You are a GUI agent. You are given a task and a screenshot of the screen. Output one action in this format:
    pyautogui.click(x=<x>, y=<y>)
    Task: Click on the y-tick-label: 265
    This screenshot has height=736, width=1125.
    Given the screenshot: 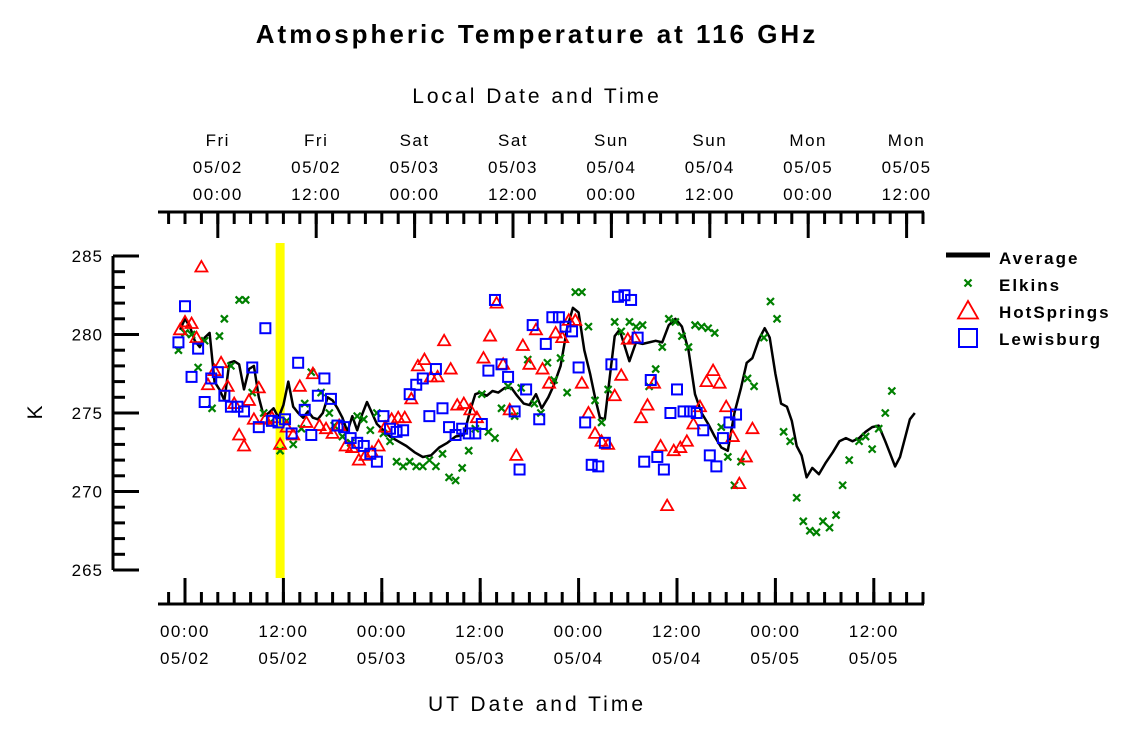 What is the action you would take?
    pyautogui.click(x=87, y=570)
    